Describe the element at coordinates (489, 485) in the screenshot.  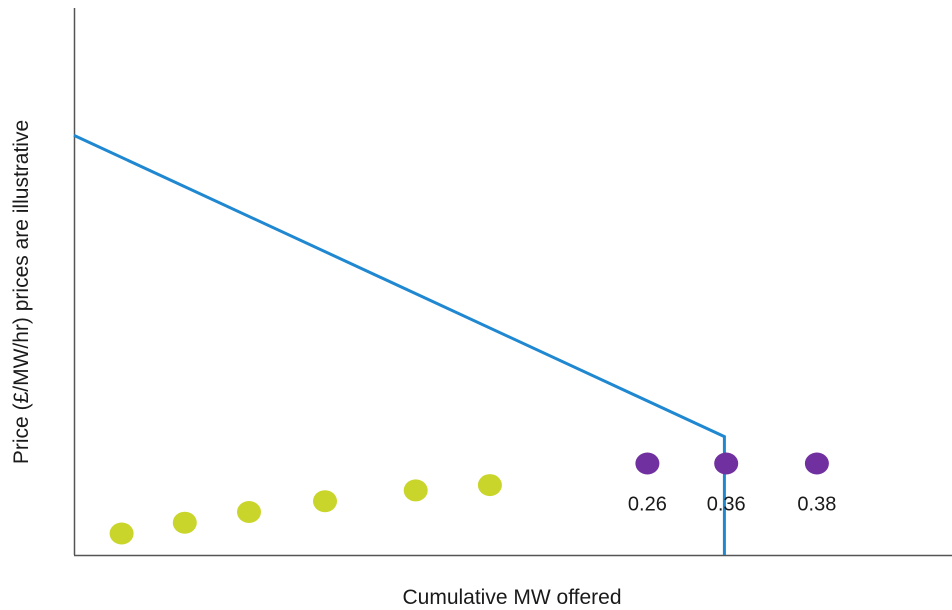
I see `data-point-s1-p6` at that location.